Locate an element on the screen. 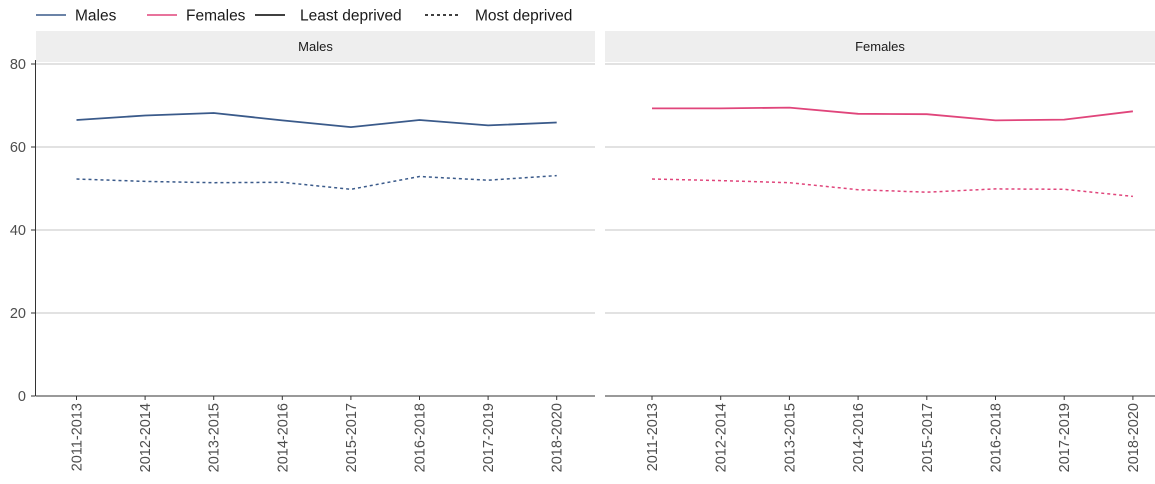  legend-label: Females is located at coordinates (216, 16).